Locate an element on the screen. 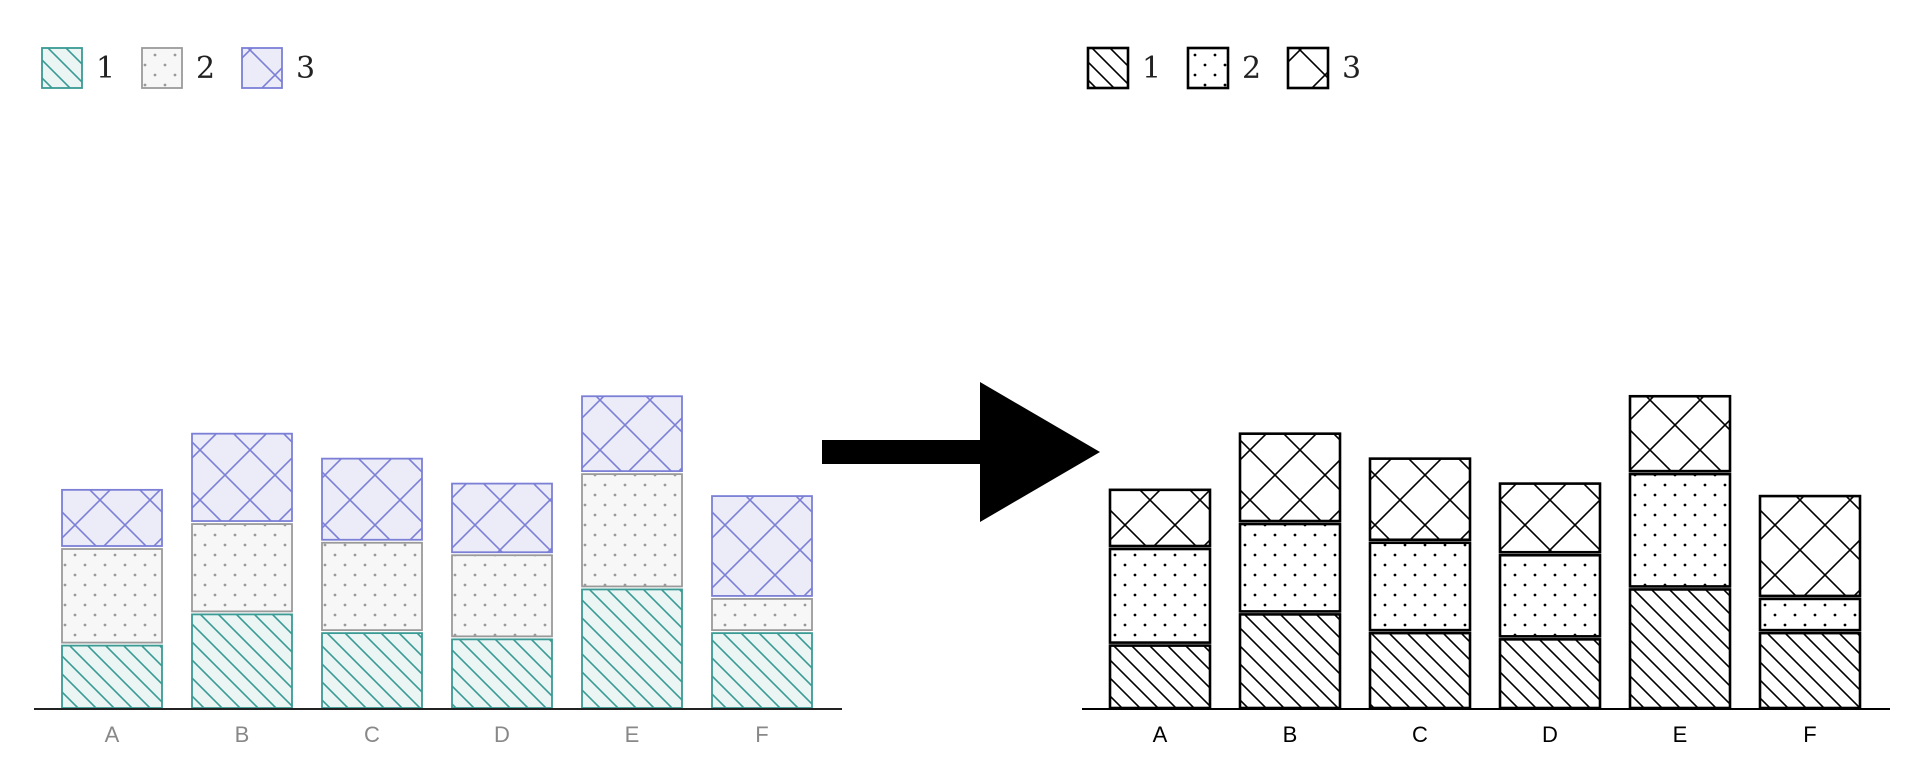  right-arrow-icon is located at coordinates (961, 452).